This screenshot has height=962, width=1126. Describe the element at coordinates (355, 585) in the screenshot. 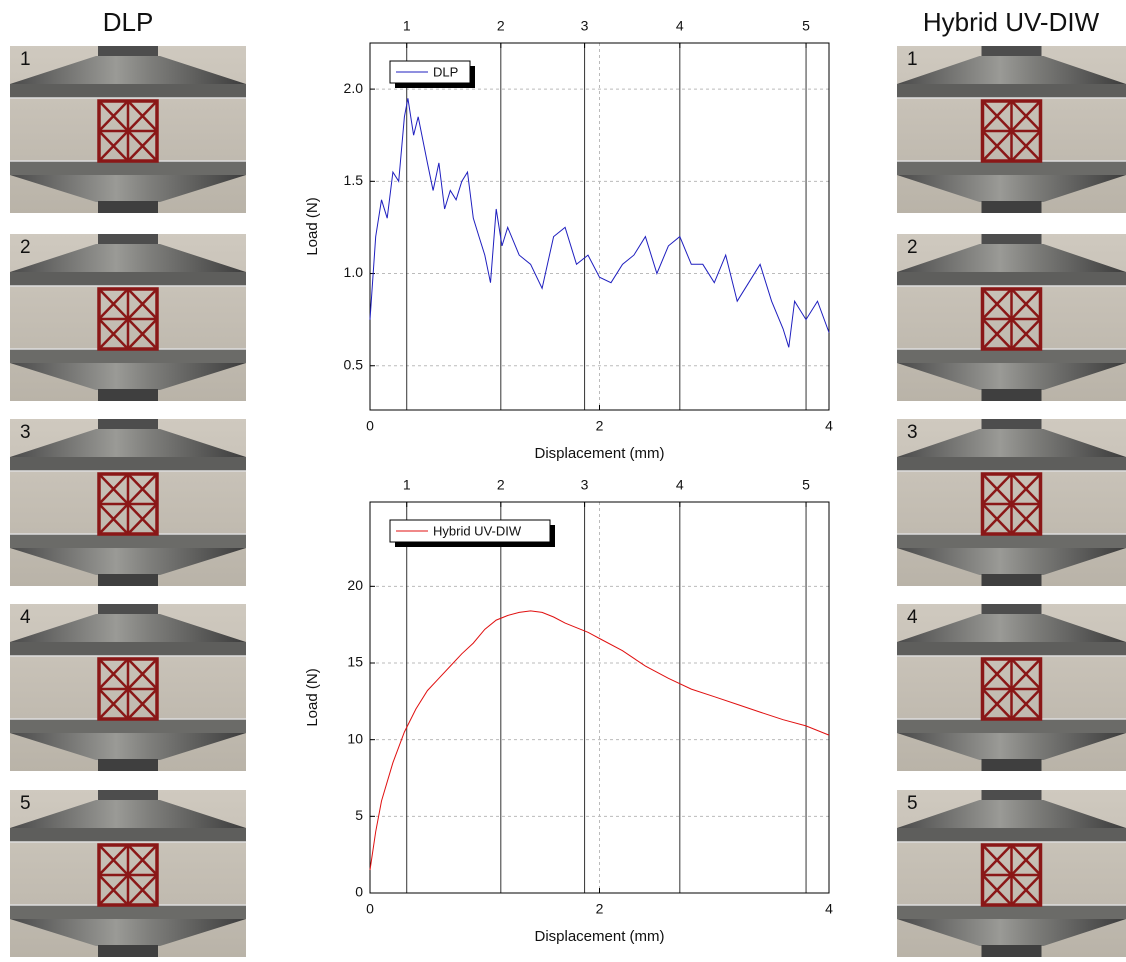

I see `y-tick-label: 20` at that location.